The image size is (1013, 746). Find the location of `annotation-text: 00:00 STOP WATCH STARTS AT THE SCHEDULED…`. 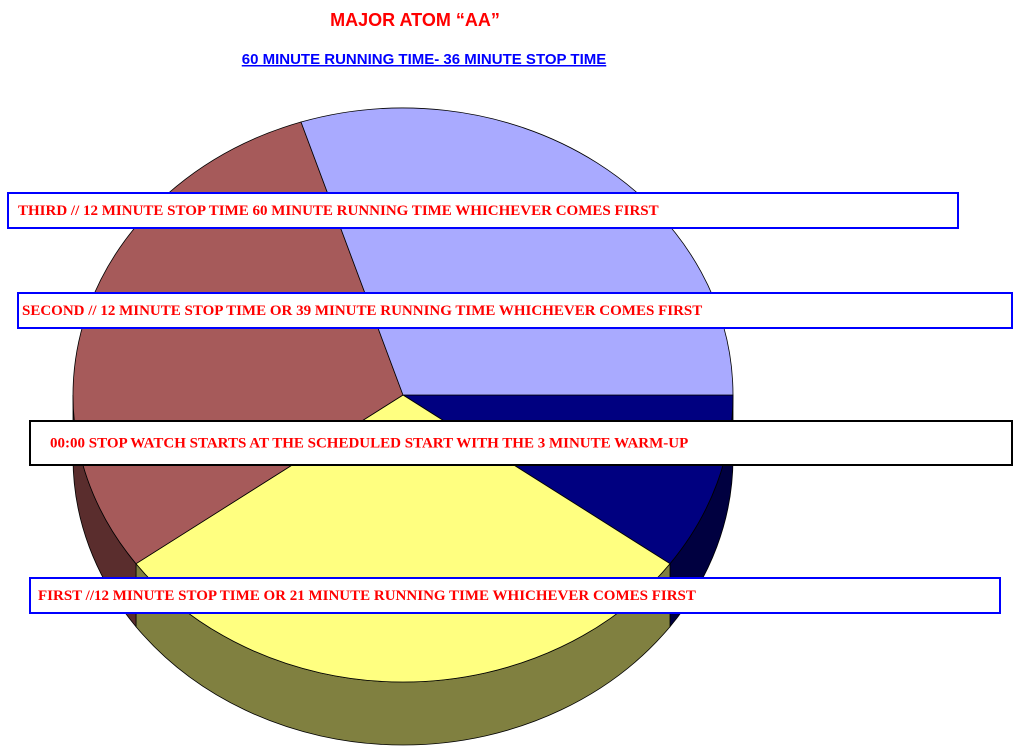

annotation-text: 00:00 STOP WATCH STARTS AT THE SCHEDULED… is located at coordinates (369, 443).